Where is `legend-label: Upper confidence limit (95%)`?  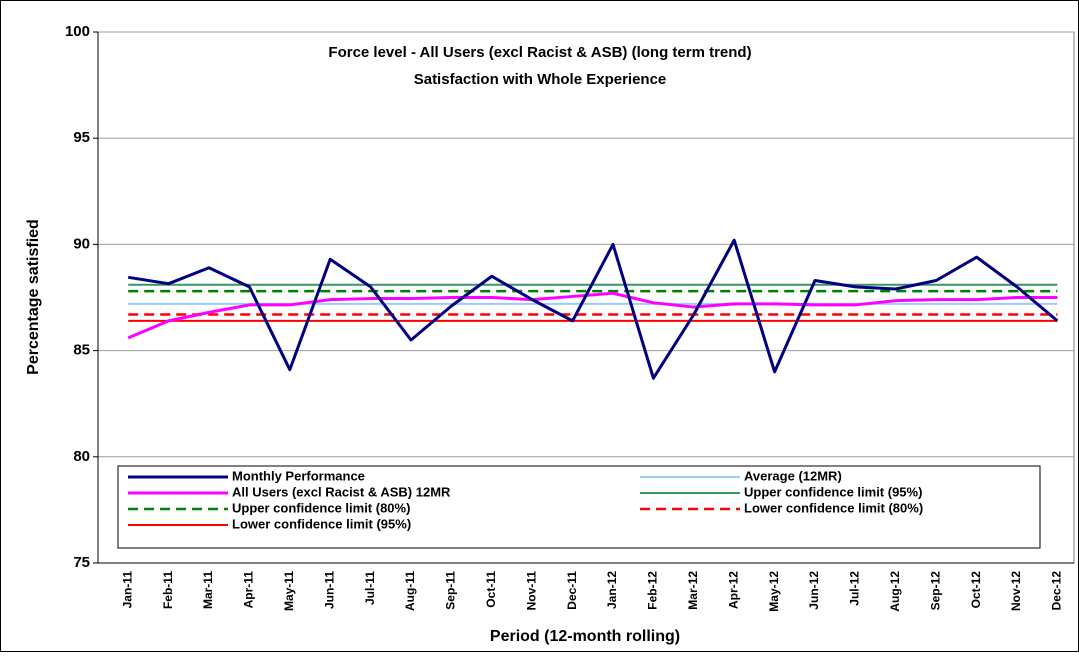 legend-label: Upper confidence limit (95%) is located at coordinates (833, 491).